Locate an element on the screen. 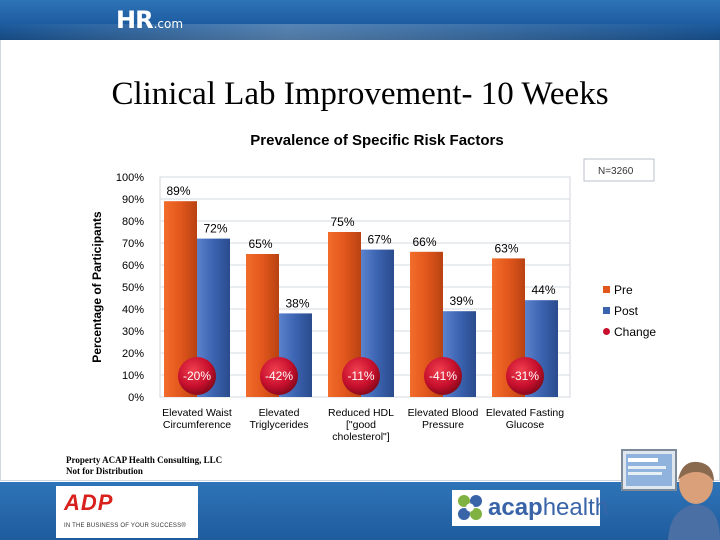 This screenshot has width=720, height=540. change-label: -11% is located at coordinates (360, 376).